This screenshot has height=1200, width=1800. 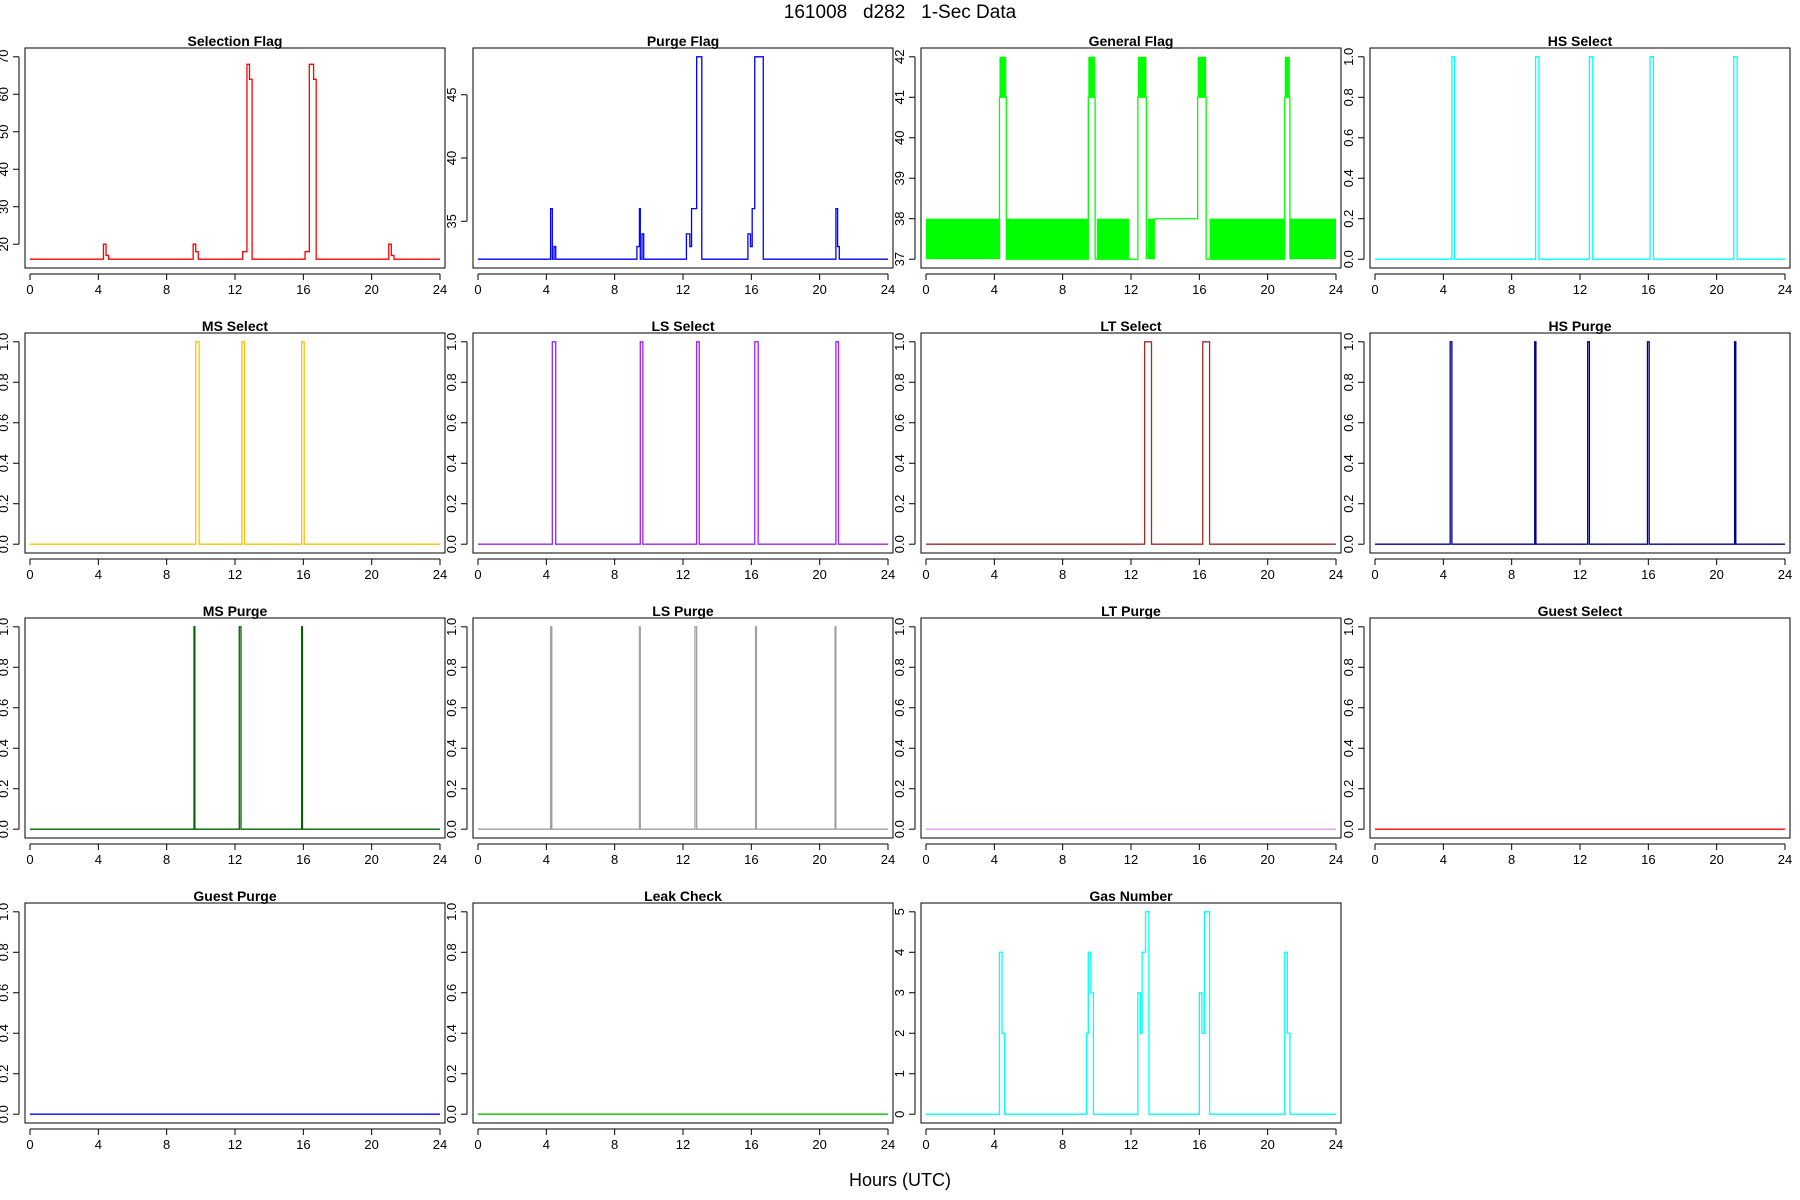 What do you see at coordinates (235, 326) in the screenshot?
I see `chart-title: MS Select` at bounding box center [235, 326].